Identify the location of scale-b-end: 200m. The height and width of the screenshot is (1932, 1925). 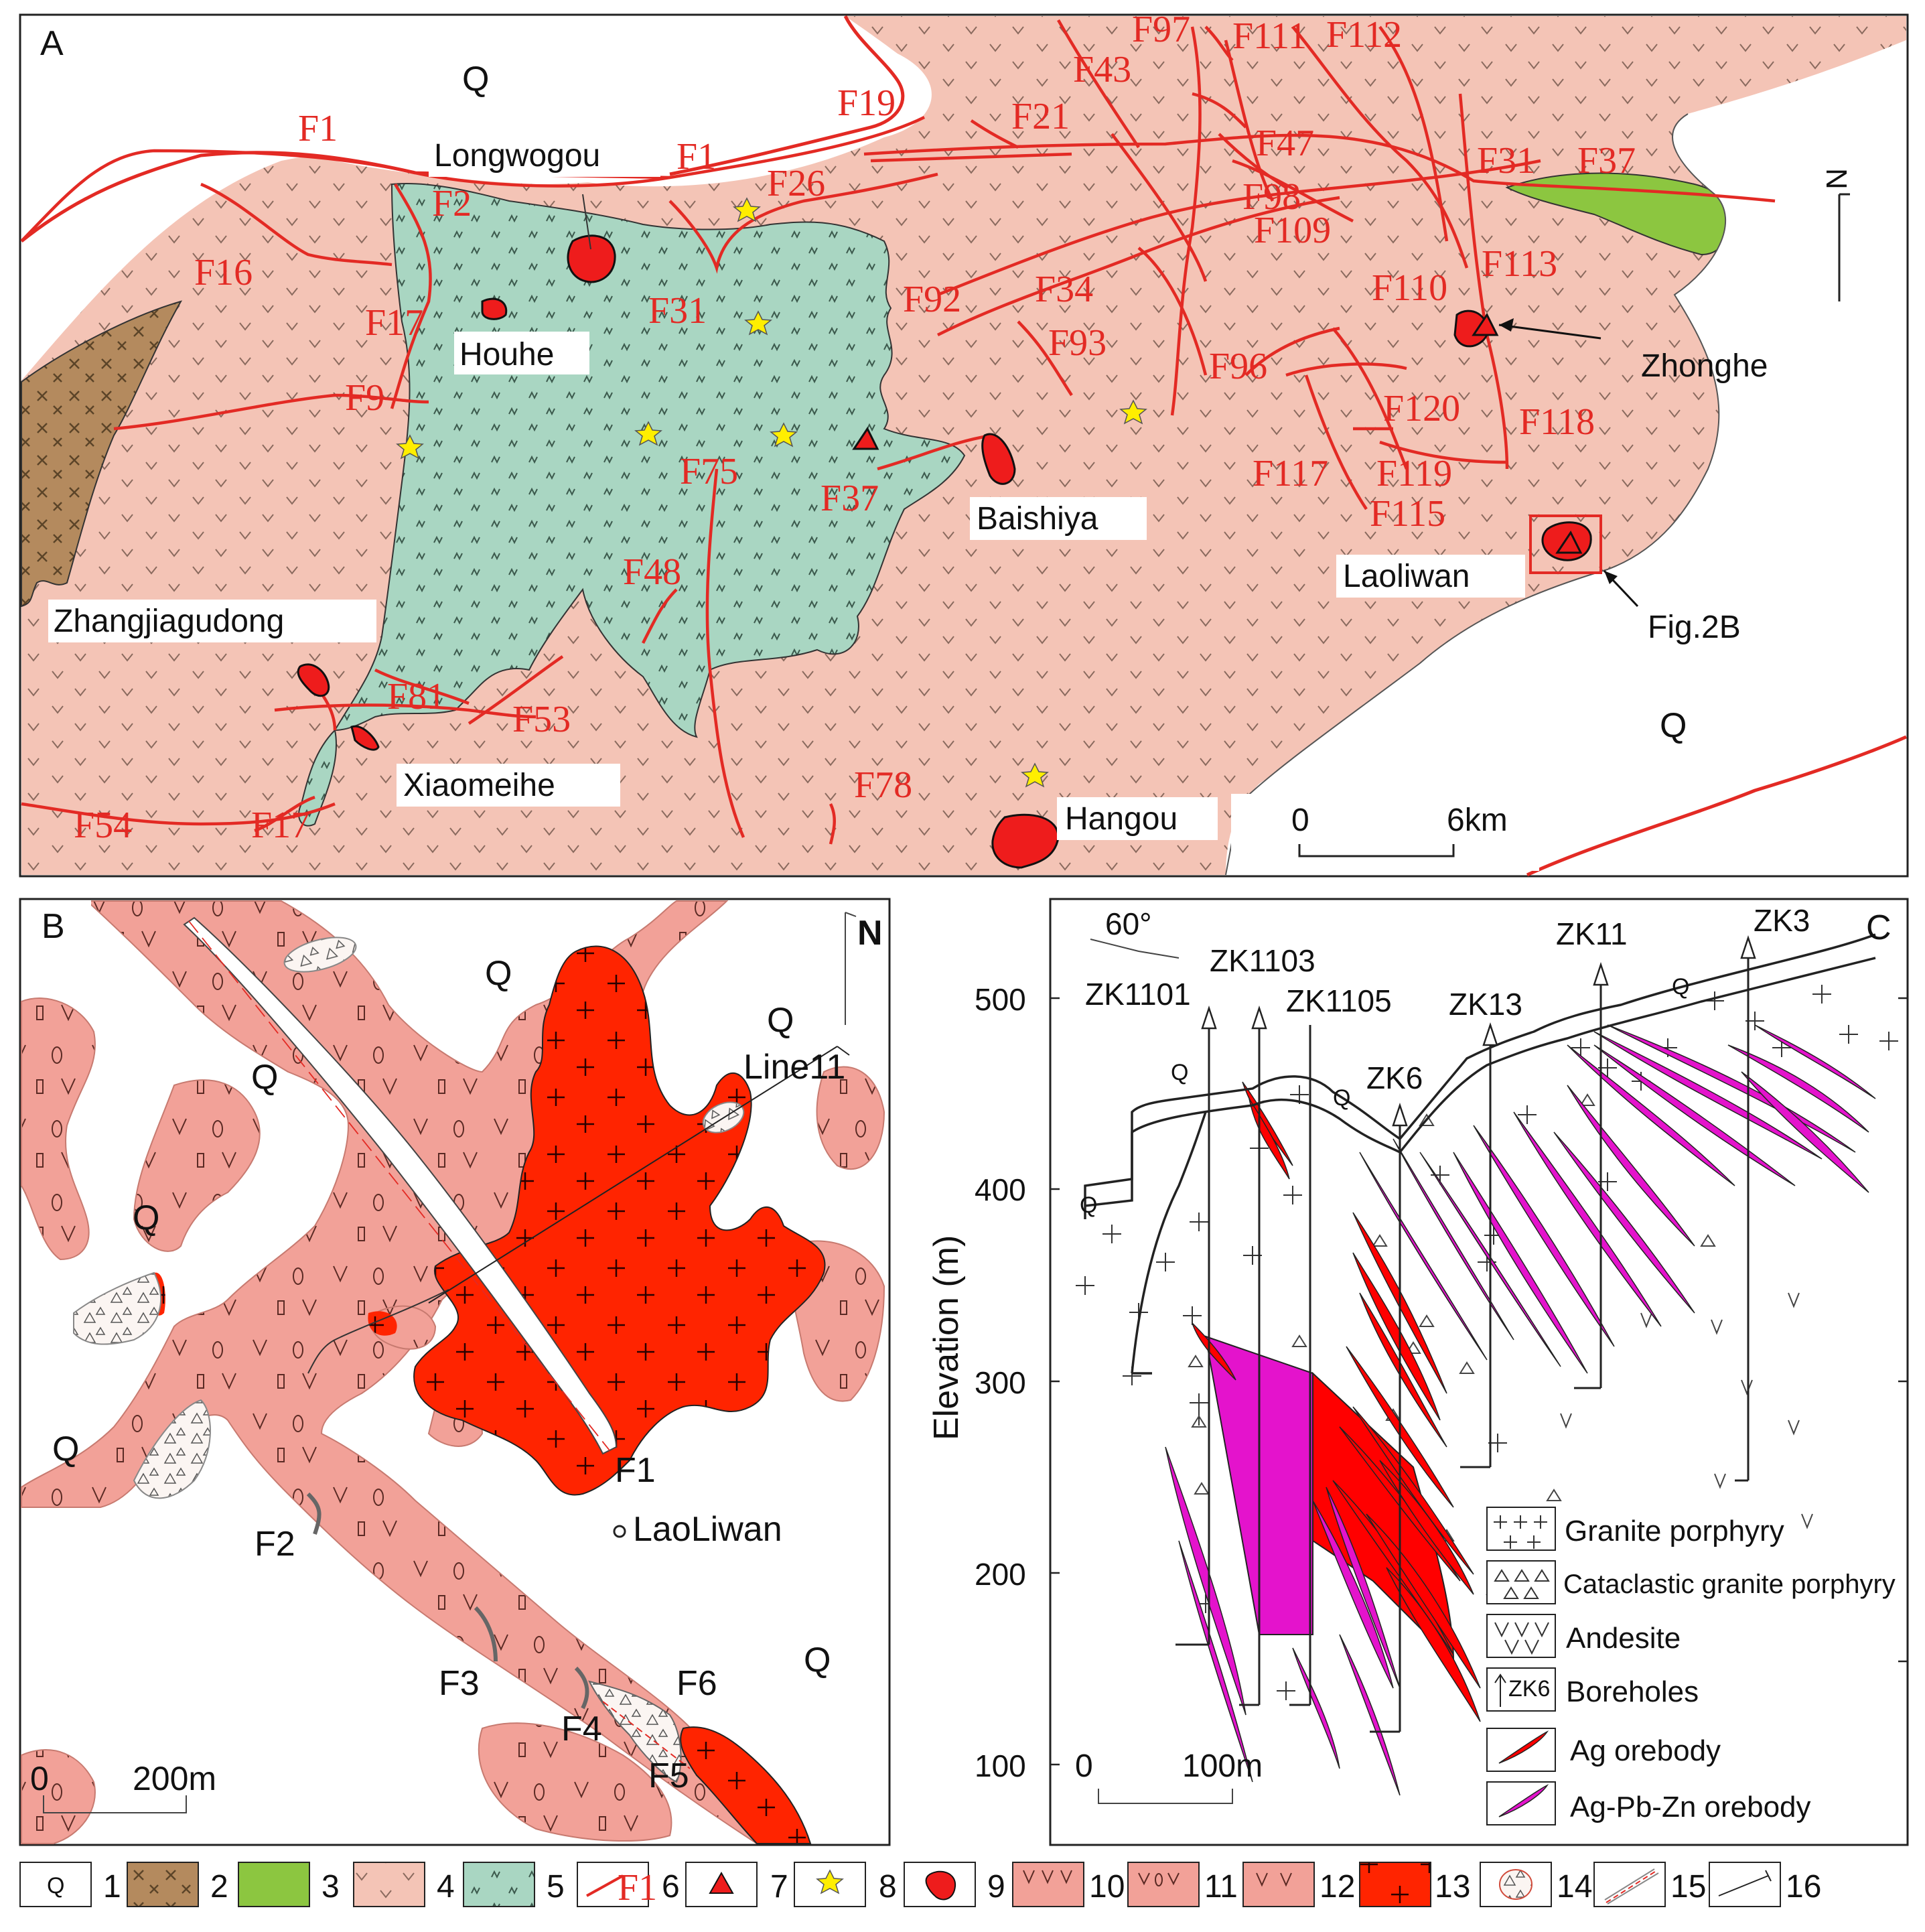
(174, 1778).